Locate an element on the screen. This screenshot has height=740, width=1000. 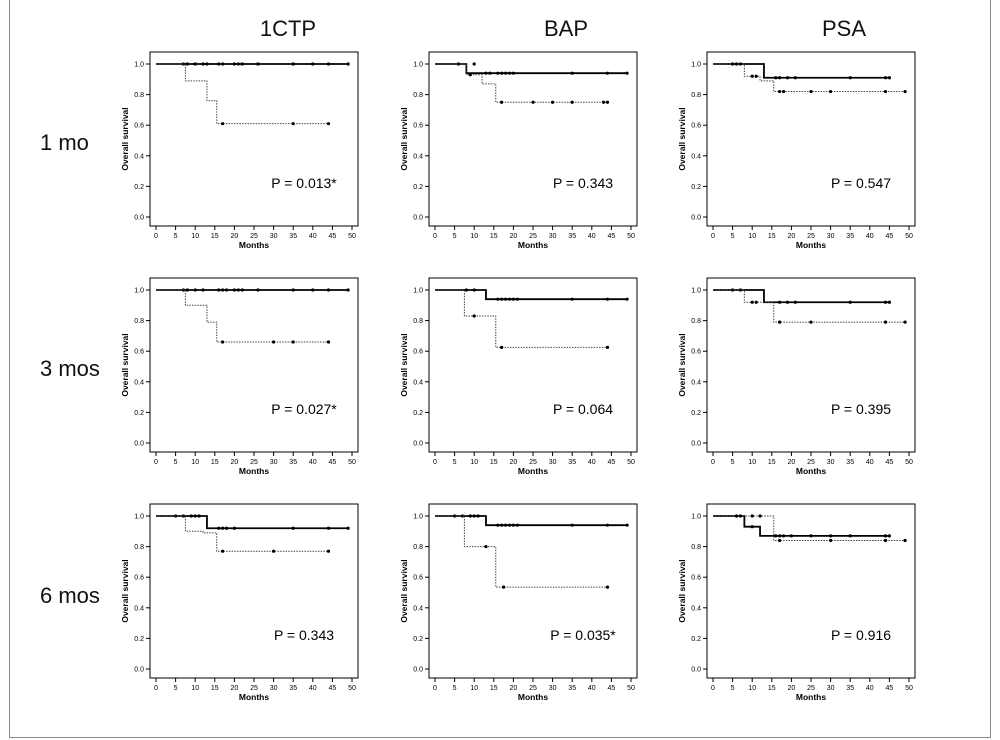
x-axis-title: Months is located at coordinates (254, 245).